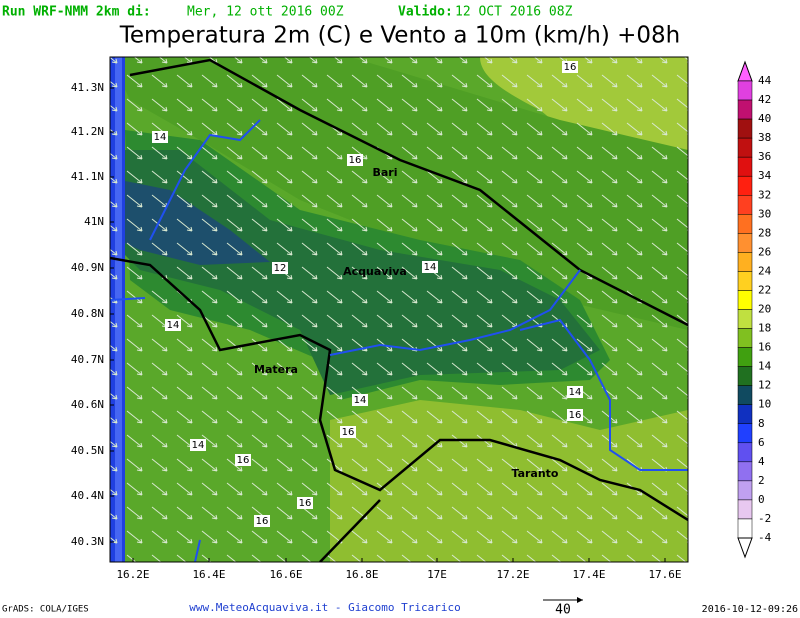 The height and width of the screenshot is (618, 800). What do you see at coordinates (514, 12) in the screenshot?
I see `valid-date: 12 OCT 2016 08Z` at bounding box center [514, 12].